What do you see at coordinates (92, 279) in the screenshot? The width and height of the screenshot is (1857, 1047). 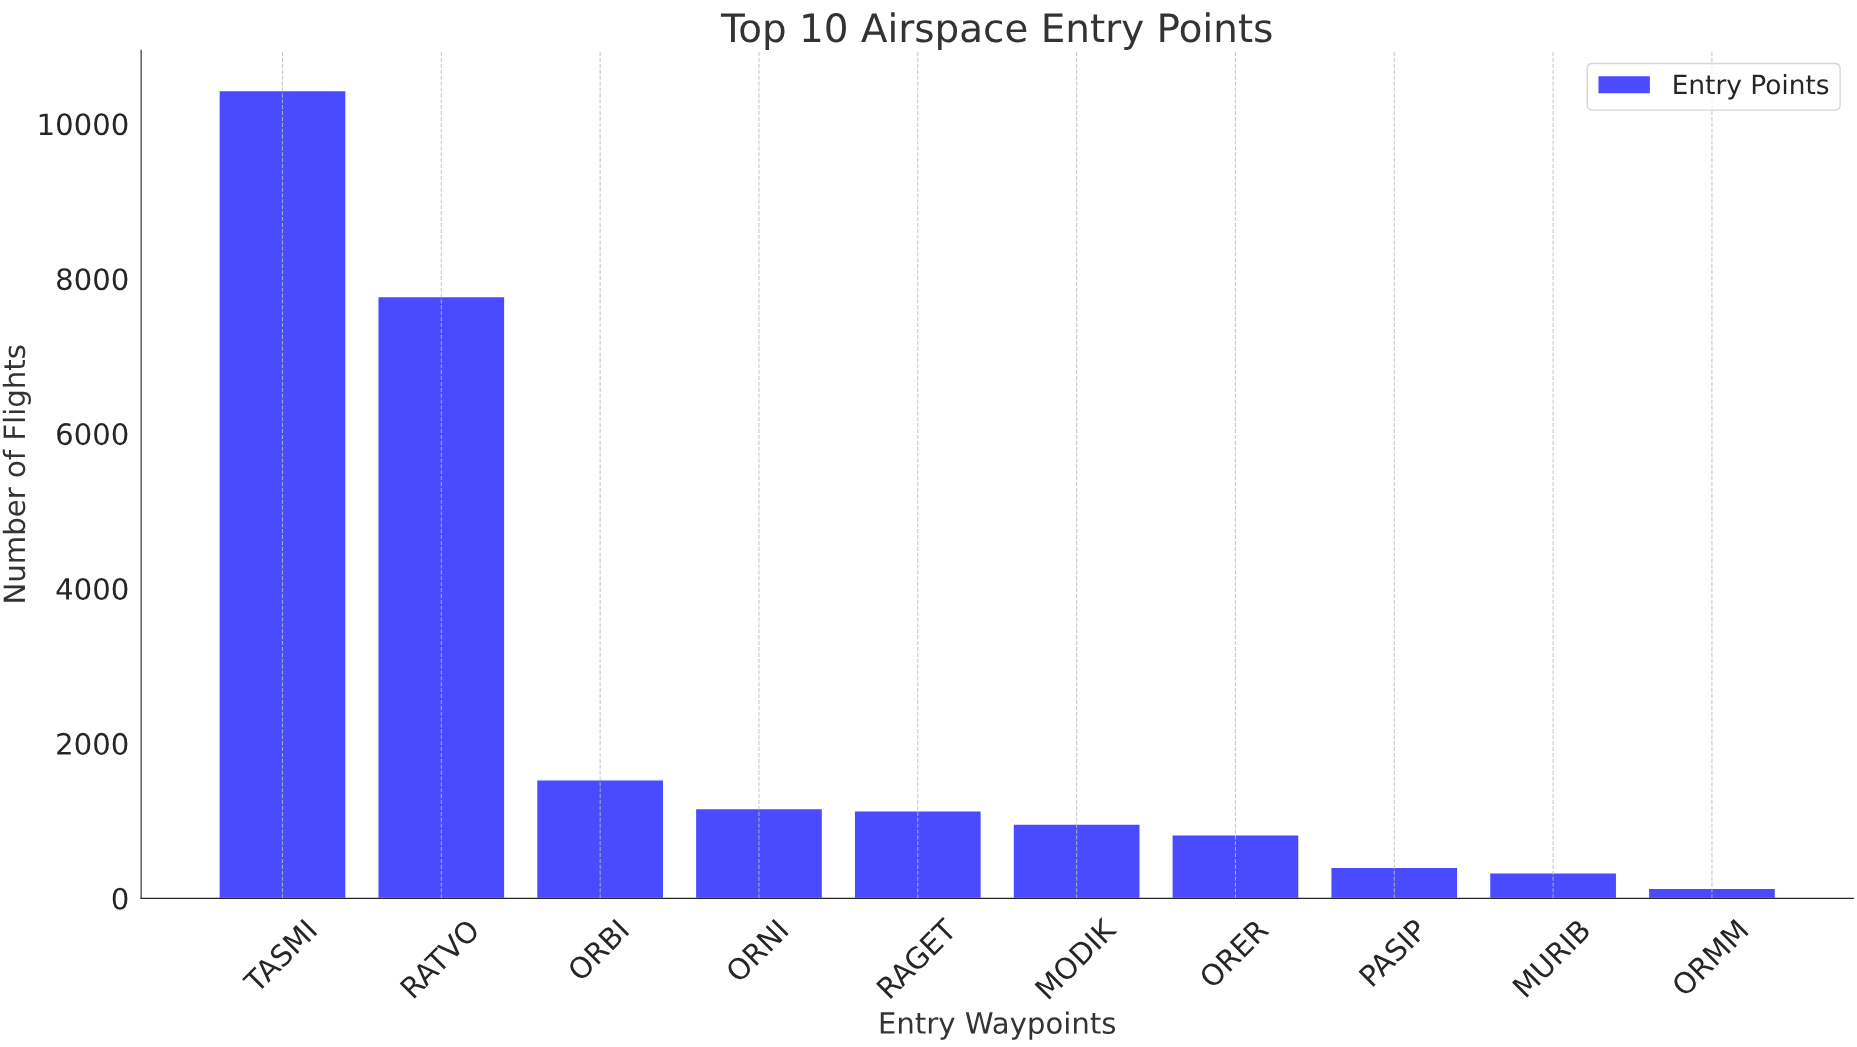 I see `y-tick-label: 8000` at bounding box center [92, 279].